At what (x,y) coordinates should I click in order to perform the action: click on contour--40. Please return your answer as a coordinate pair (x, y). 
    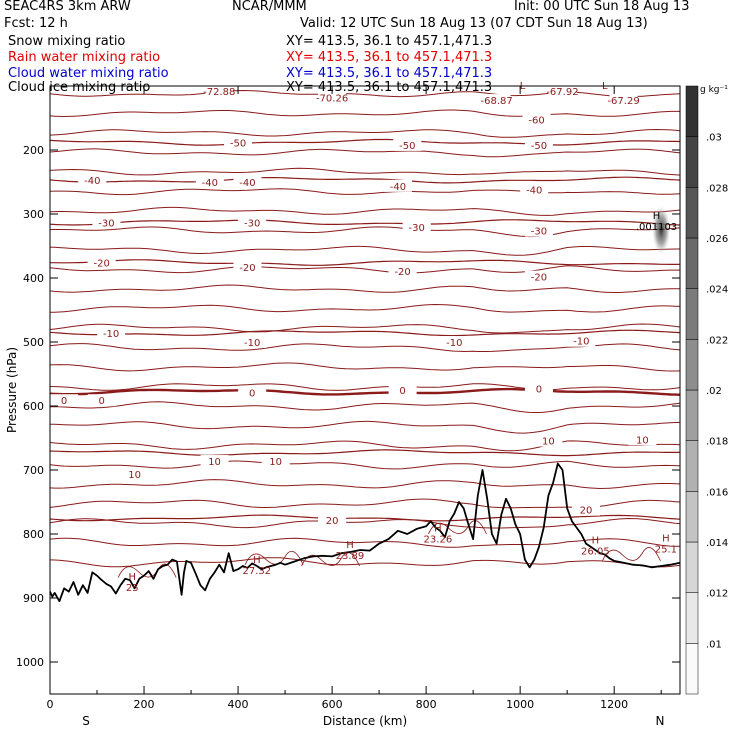
    Looking at the image, I should click on (365, 180).